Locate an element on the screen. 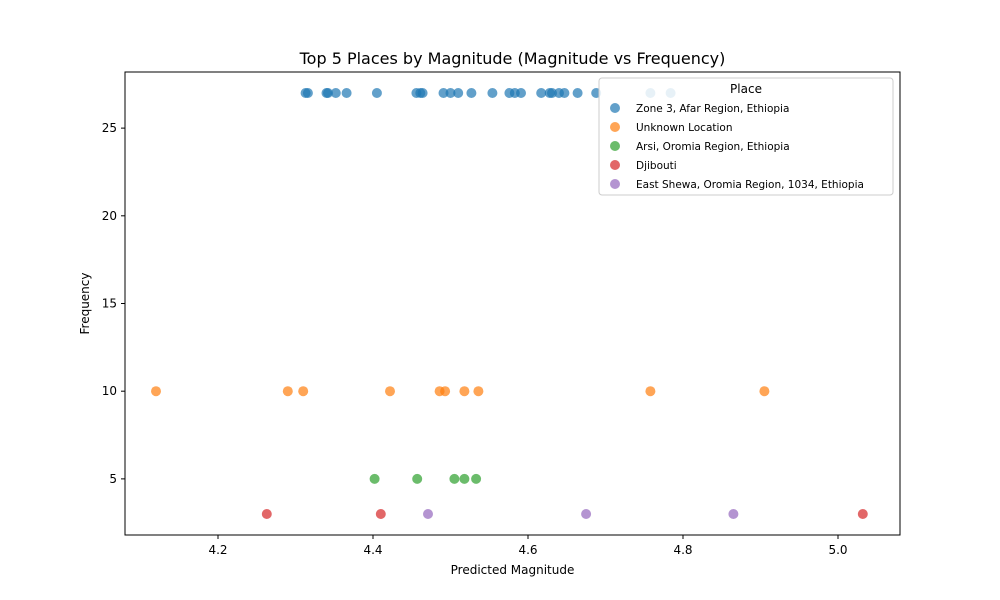  legend-label-1: Unknown Location is located at coordinates (684, 128).